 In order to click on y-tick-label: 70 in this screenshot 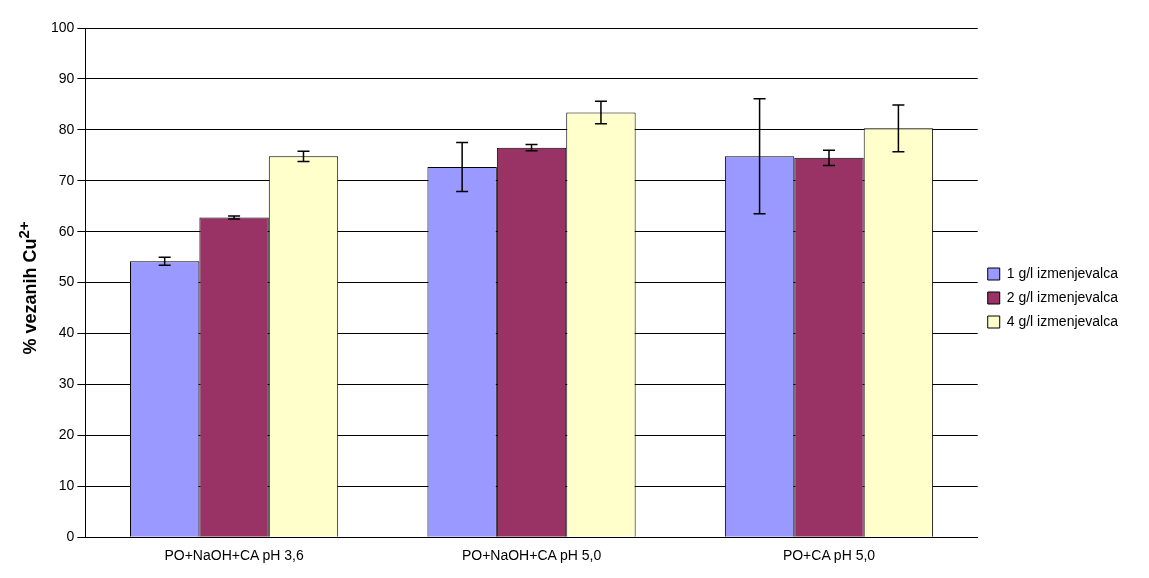, I will do `click(66, 179)`.